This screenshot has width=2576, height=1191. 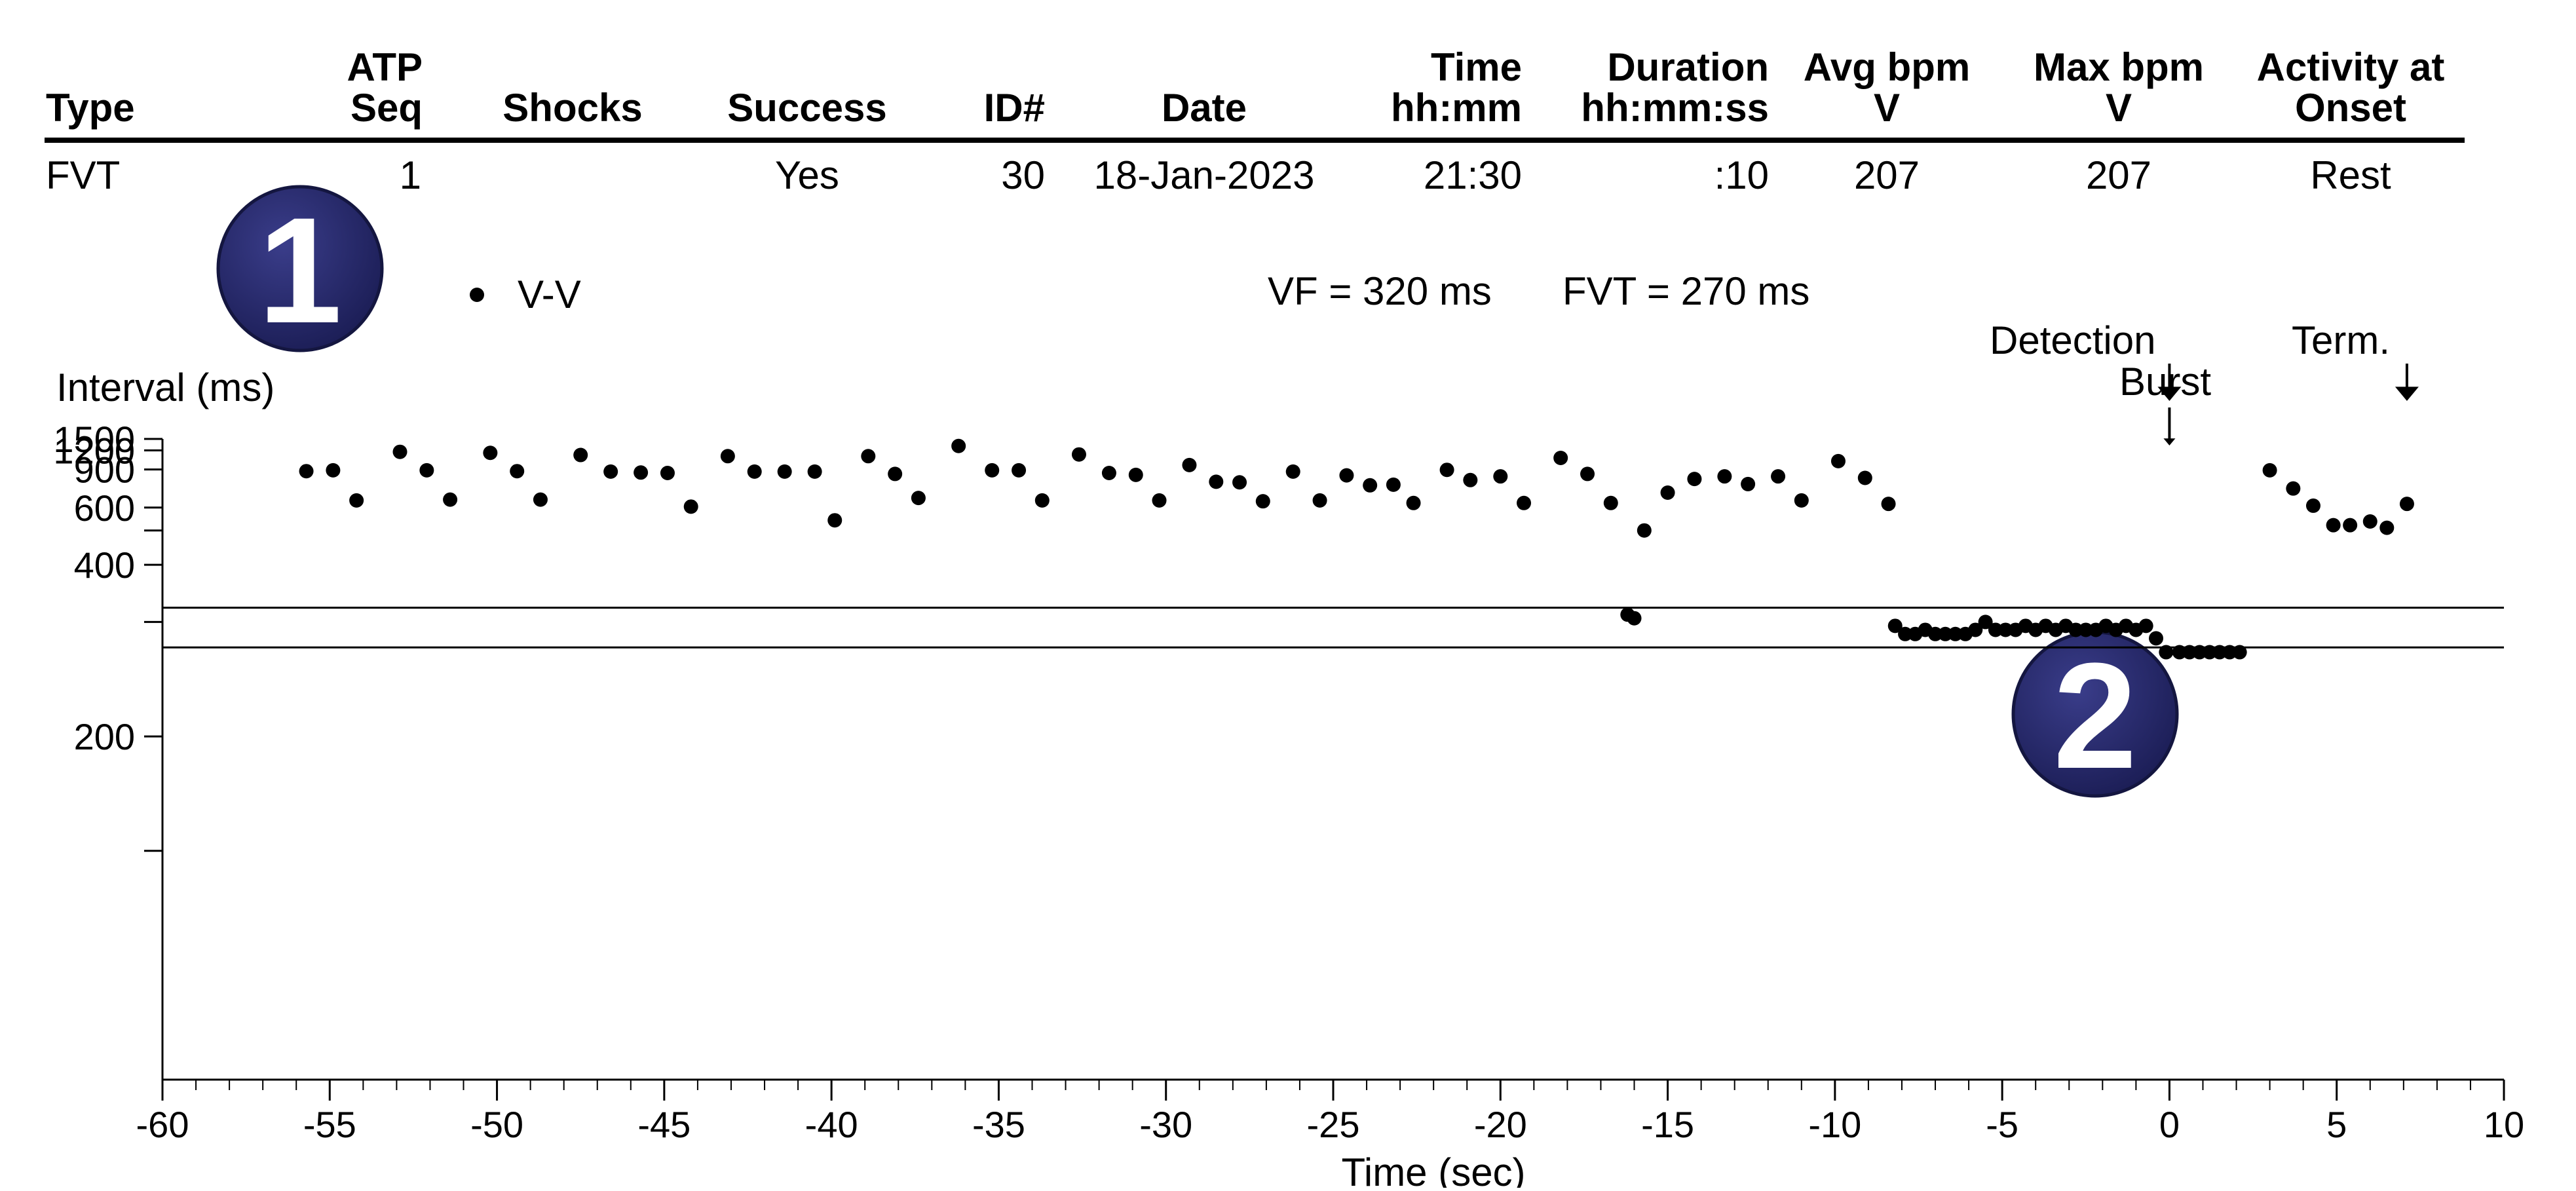 What do you see at coordinates (1457, 108) in the screenshot?
I see `header-time-line2: hh:mm` at bounding box center [1457, 108].